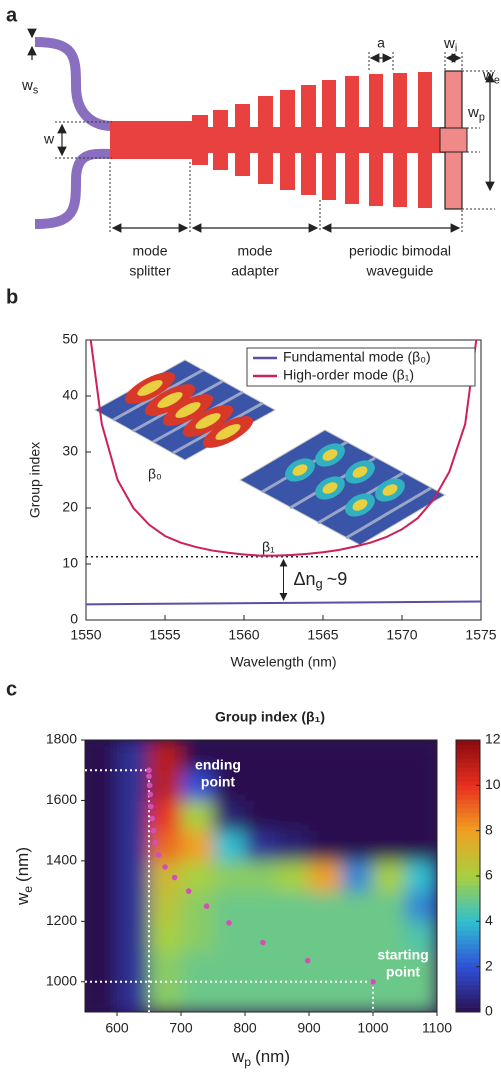 The image size is (501, 1085). What do you see at coordinates (450, 44) in the screenshot?
I see `label-wi: wi` at bounding box center [450, 44].